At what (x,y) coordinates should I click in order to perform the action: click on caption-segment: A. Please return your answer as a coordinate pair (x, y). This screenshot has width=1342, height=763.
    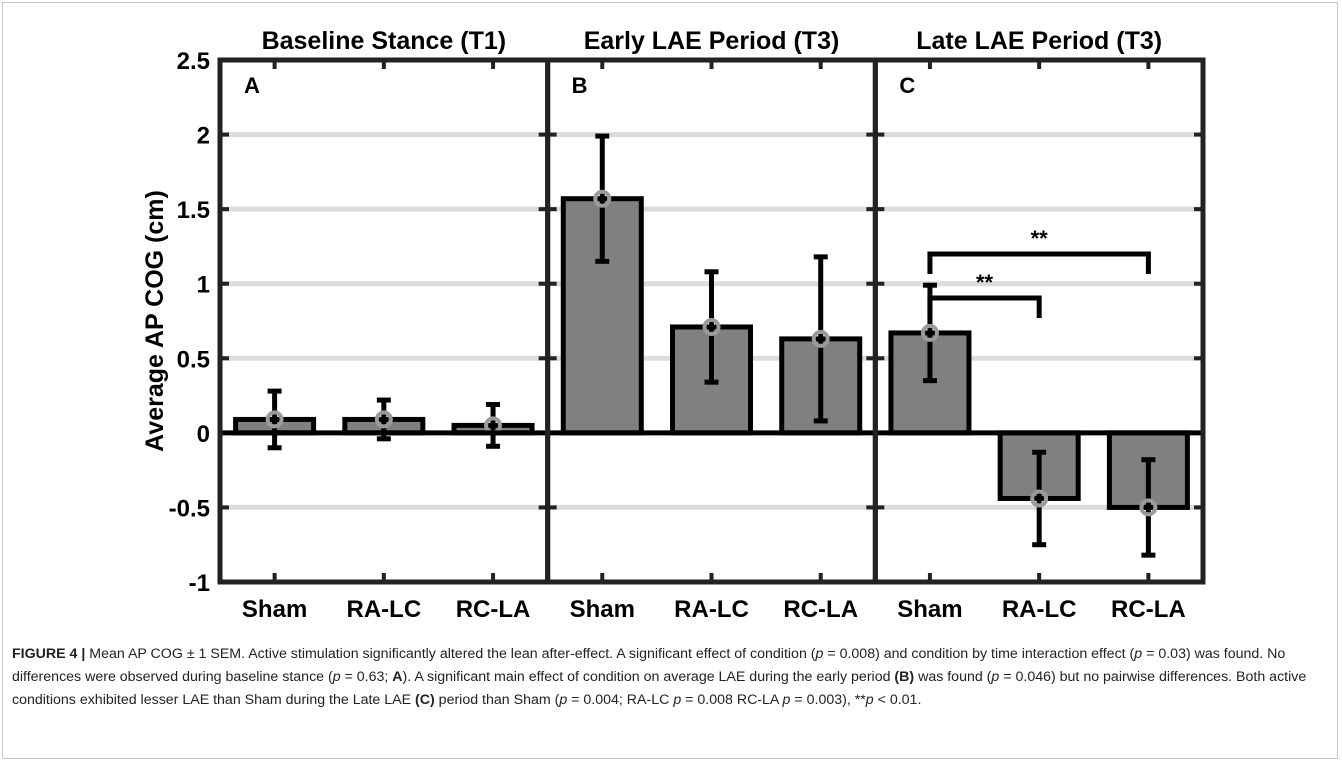
    Looking at the image, I should click on (397, 677).